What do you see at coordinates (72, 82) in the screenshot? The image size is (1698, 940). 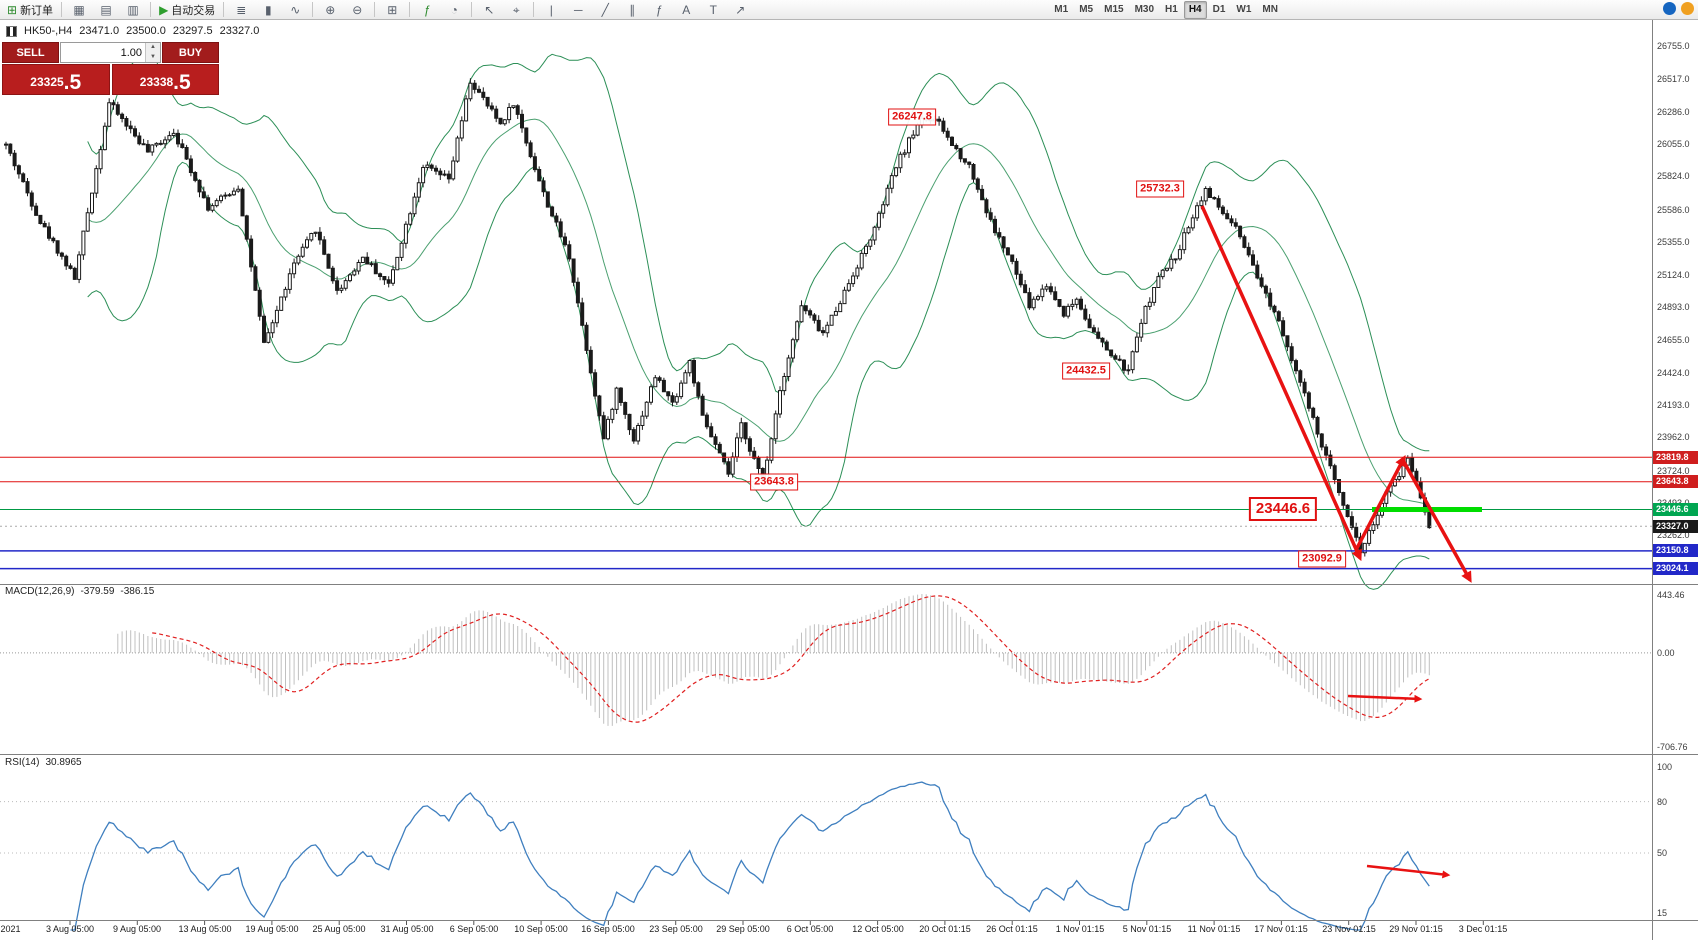 I see `sell-price-pips: .5` at bounding box center [72, 82].